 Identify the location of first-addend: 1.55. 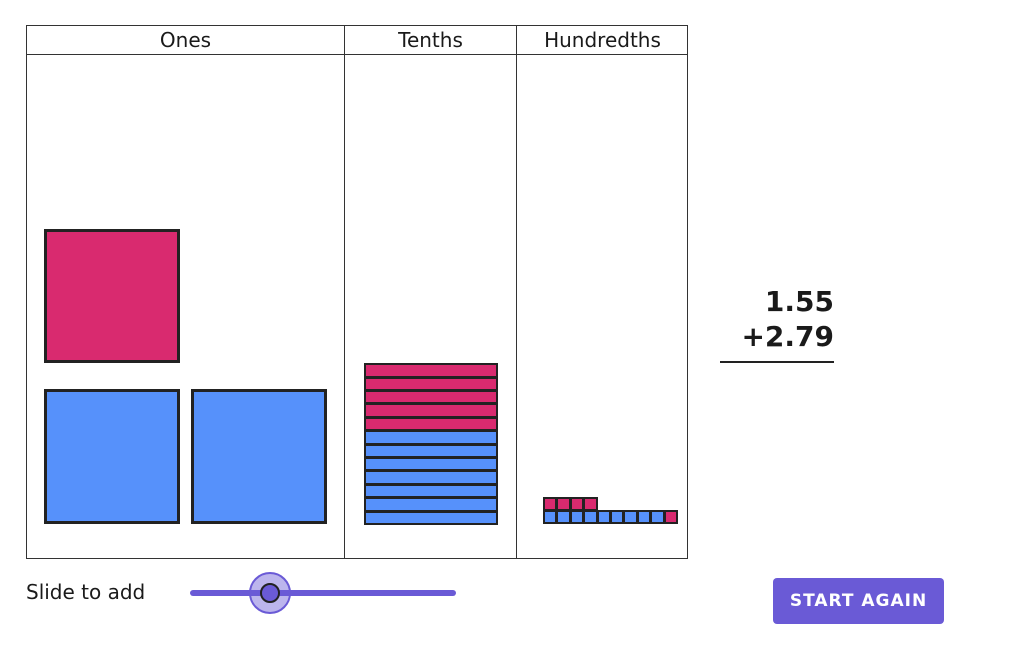
(799, 301).